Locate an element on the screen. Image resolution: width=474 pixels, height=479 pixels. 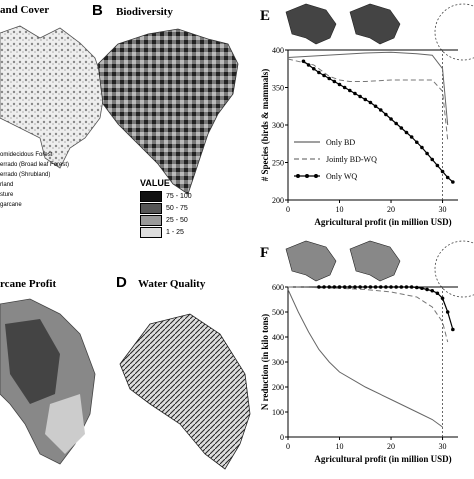
y-tick-label: 500 is located at coordinates (278, 312).